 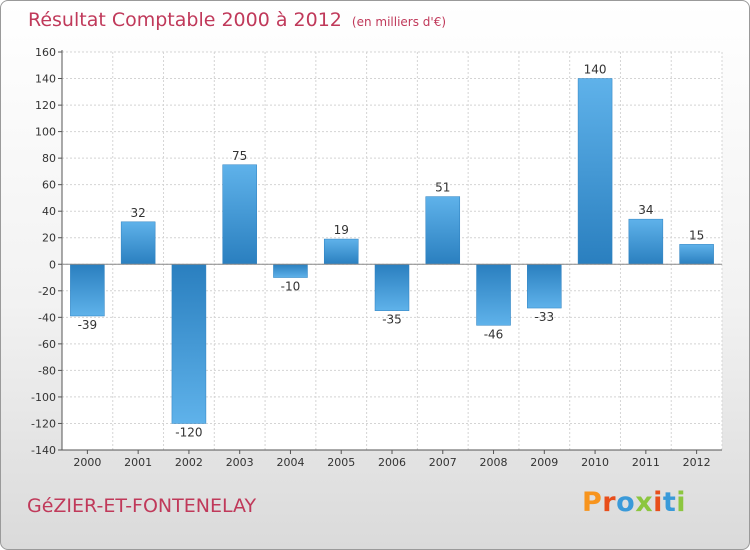 What do you see at coordinates (626, 502) in the screenshot?
I see `logo-letter: o` at bounding box center [626, 502].